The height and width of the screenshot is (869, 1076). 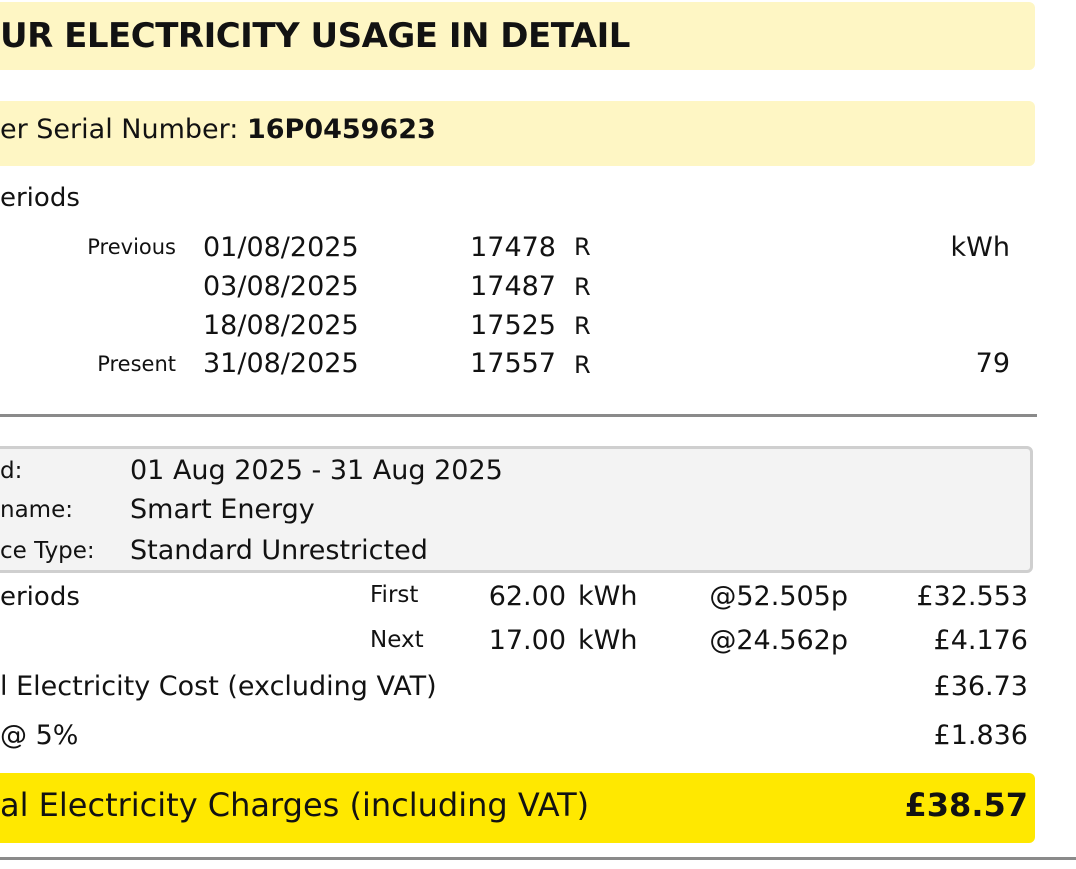 What do you see at coordinates (513, 286) in the screenshot?
I see `reading-value: 17487` at bounding box center [513, 286].